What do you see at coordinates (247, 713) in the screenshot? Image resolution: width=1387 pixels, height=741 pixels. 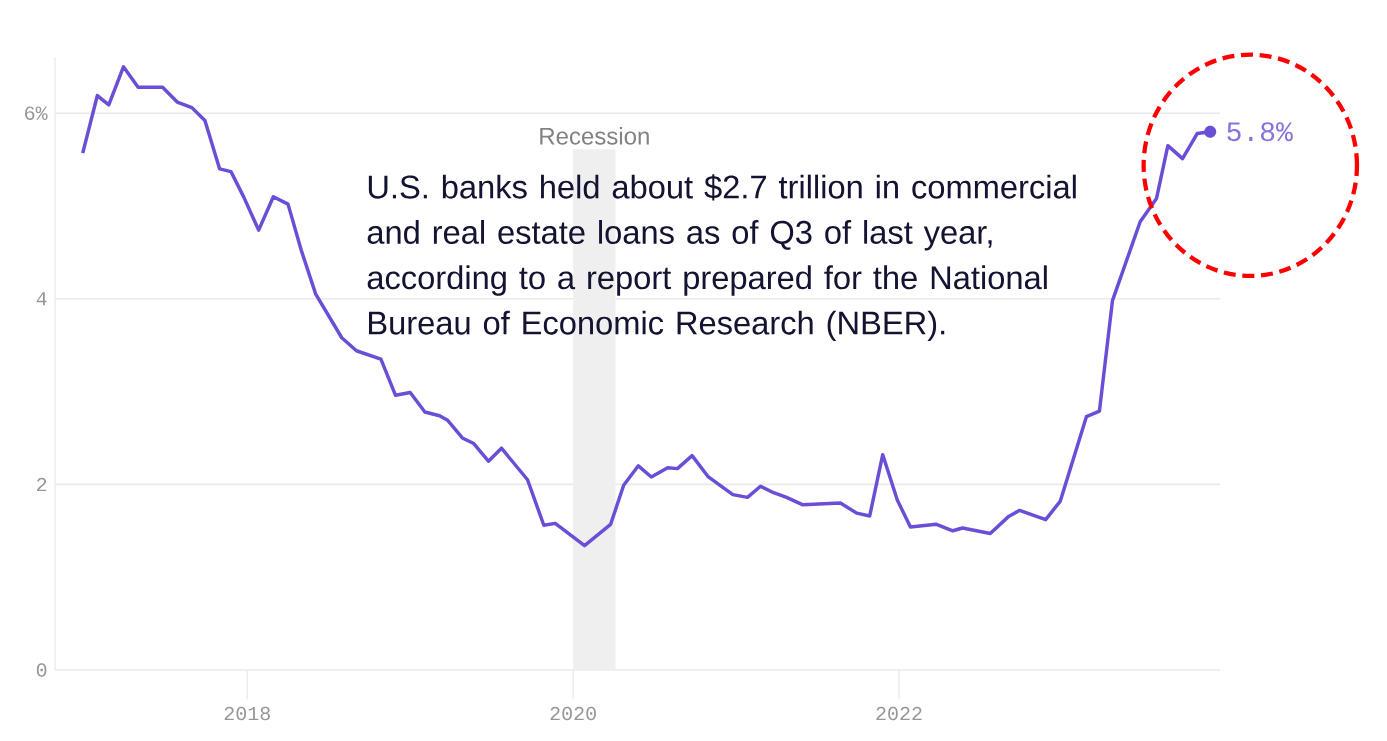 I see `x-tick-label: 2018` at bounding box center [247, 713].